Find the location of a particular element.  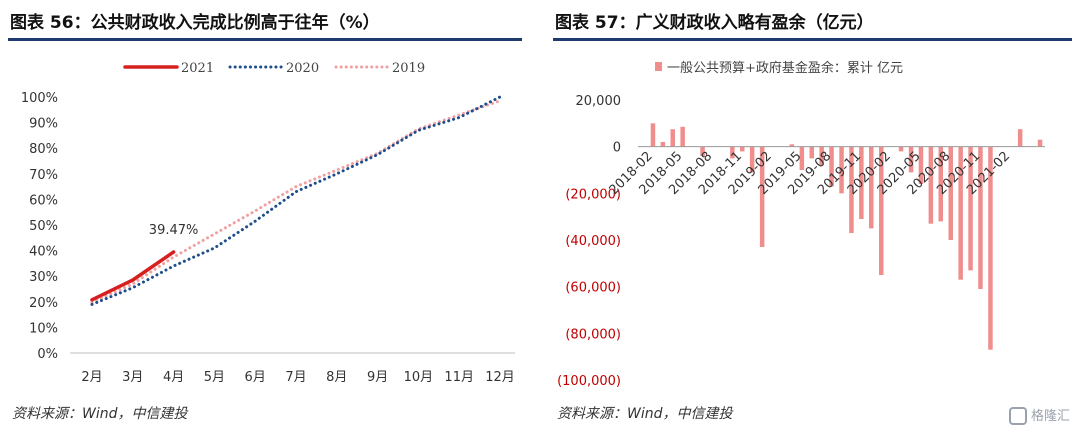

left-y-tick-label: 60% is located at coordinates (43, 200).